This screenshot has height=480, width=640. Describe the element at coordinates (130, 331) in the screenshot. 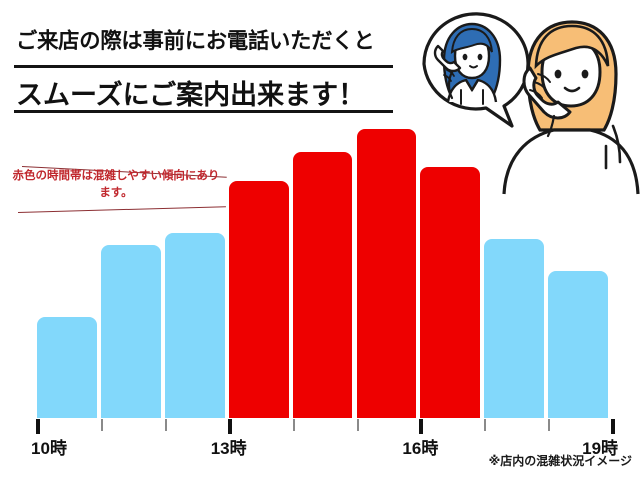

I see `bar-11時` at that location.